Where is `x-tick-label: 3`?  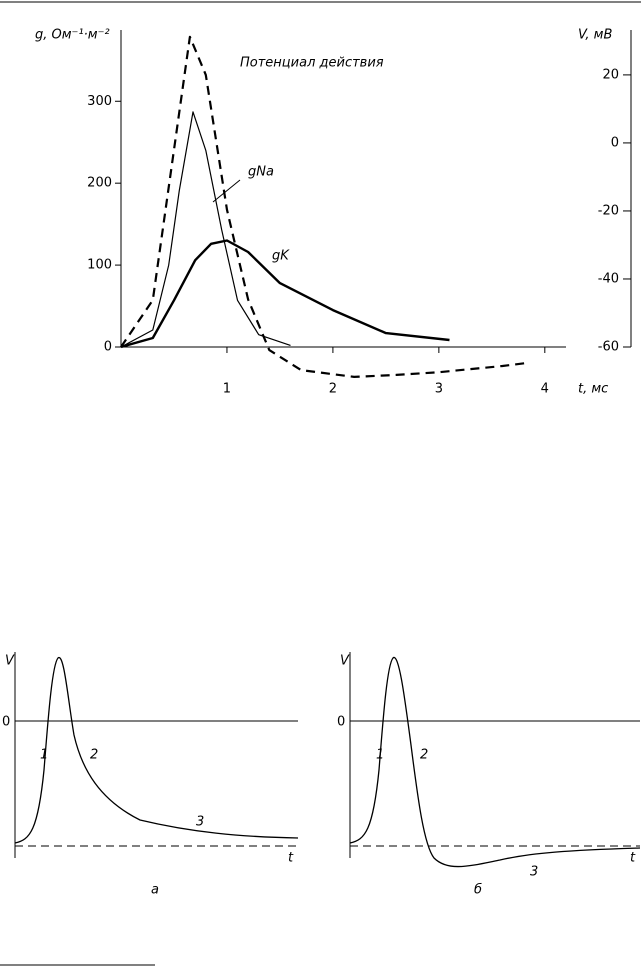
x-tick-label: 3 is located at coordinates (439, 389).